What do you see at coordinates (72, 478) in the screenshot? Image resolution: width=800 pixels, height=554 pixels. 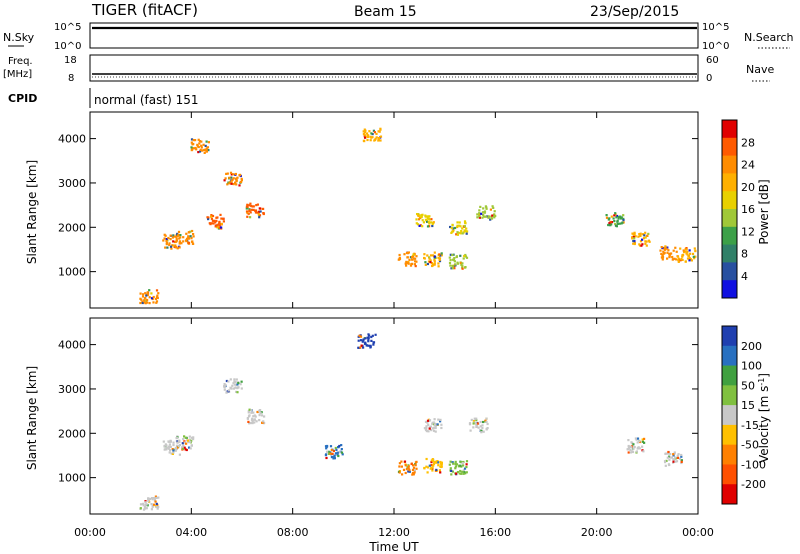 I see `y-tick-label: 1000` at bounding box center [72, 478].